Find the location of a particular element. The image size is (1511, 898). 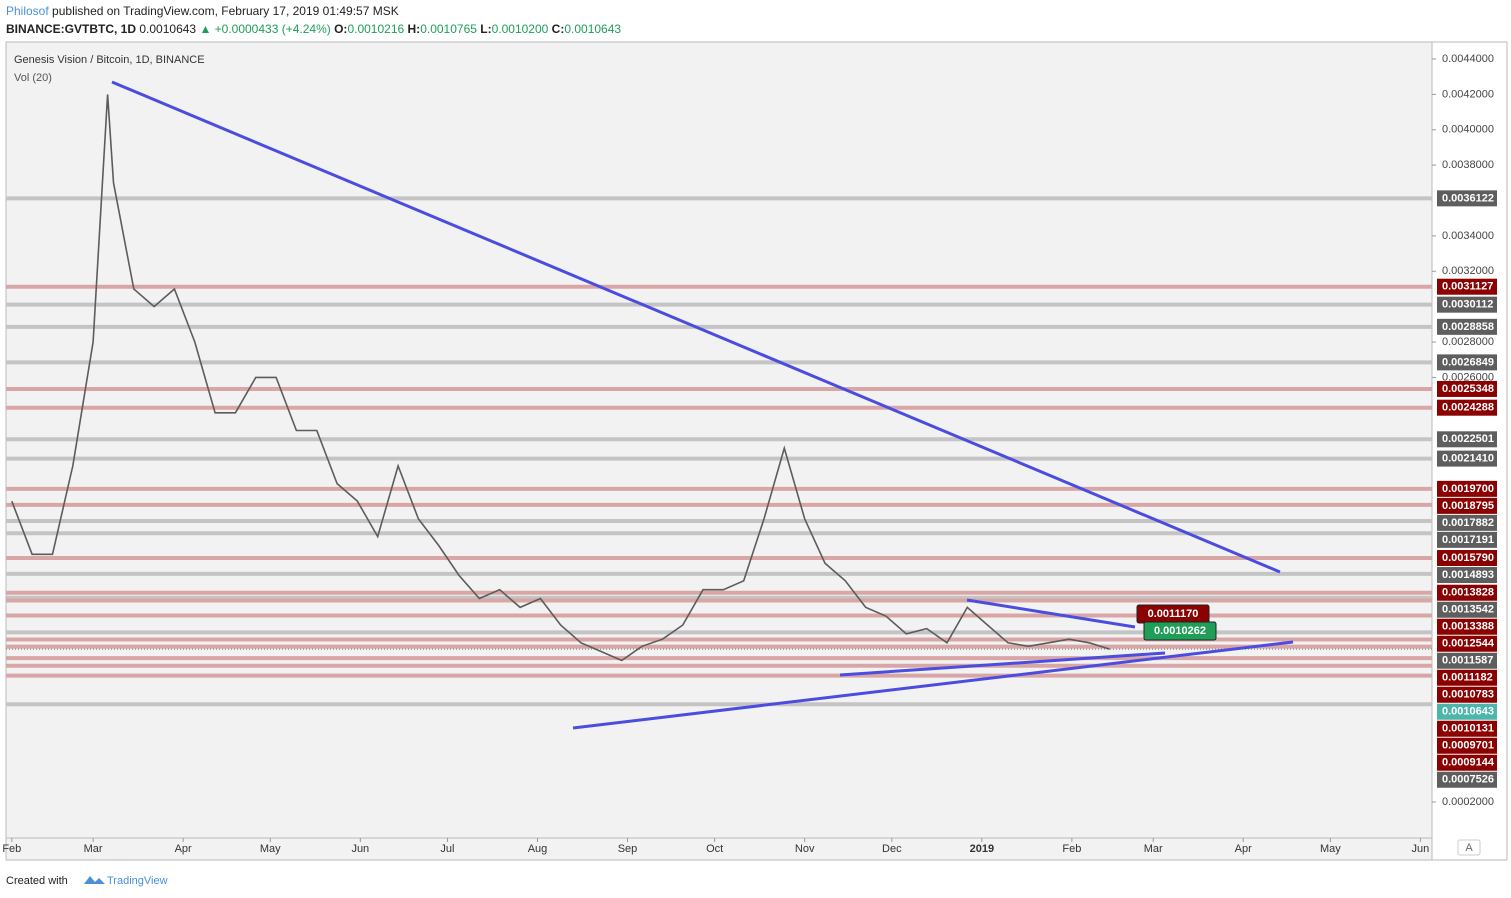

high: 0.0010765 is located at coordinates (448, 29).